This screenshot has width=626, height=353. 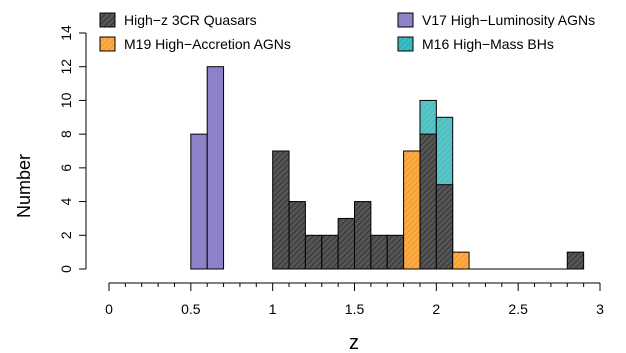 I want to click on x-tick-label: 0.5, so click(x=191, y=309).